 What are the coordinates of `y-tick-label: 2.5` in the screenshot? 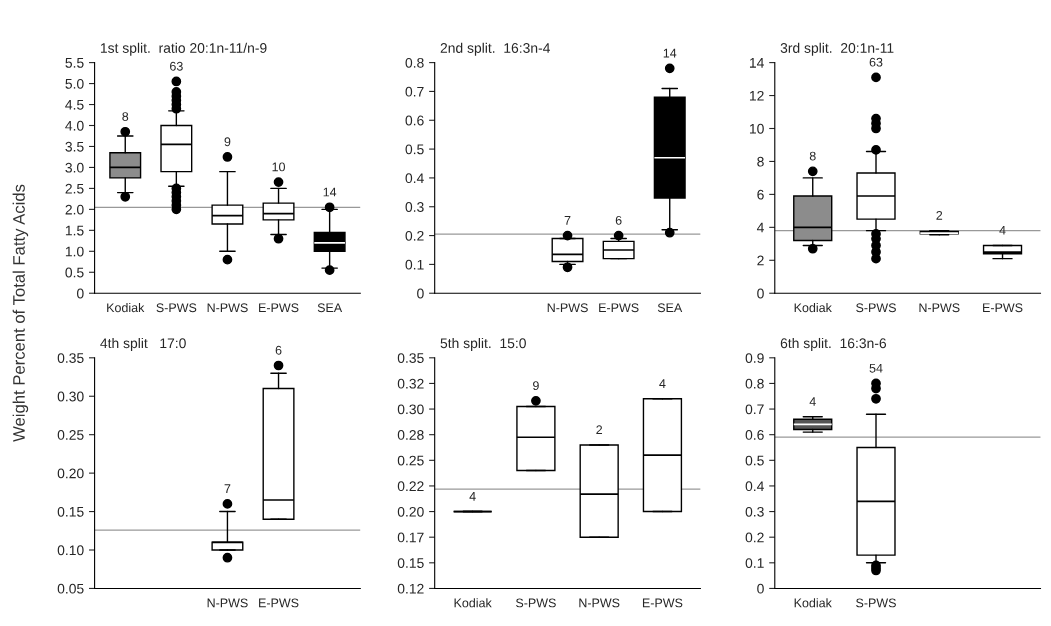 It's located at (74, 188).